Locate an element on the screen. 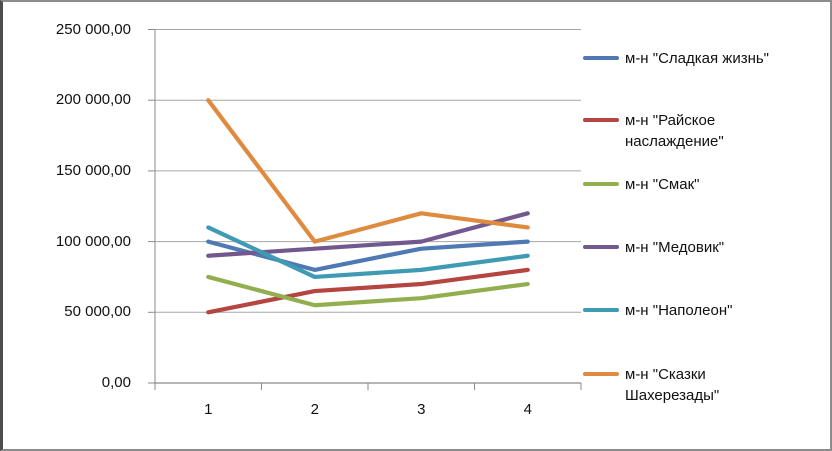 Image resolution: width=832 pixels, height=451 pixels. y-tick-label: 50 000,00 is located at coordinates (97, 312).